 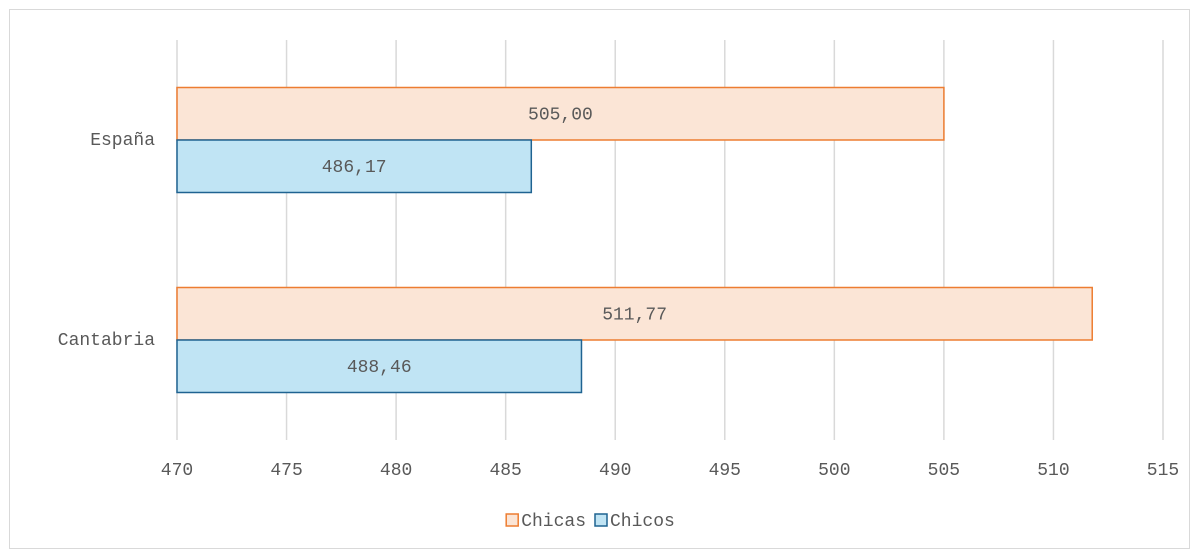 What do you see at coordinates (834, 471) in the screenshot?
I see `x-tick-label: 500` at bounding box center [834, 471].